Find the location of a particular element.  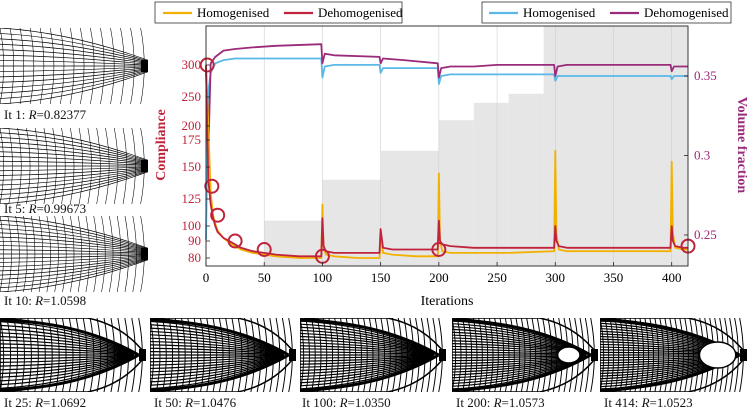

legend-label-homogenised: Homogenised is located at coordinates (233, 12).